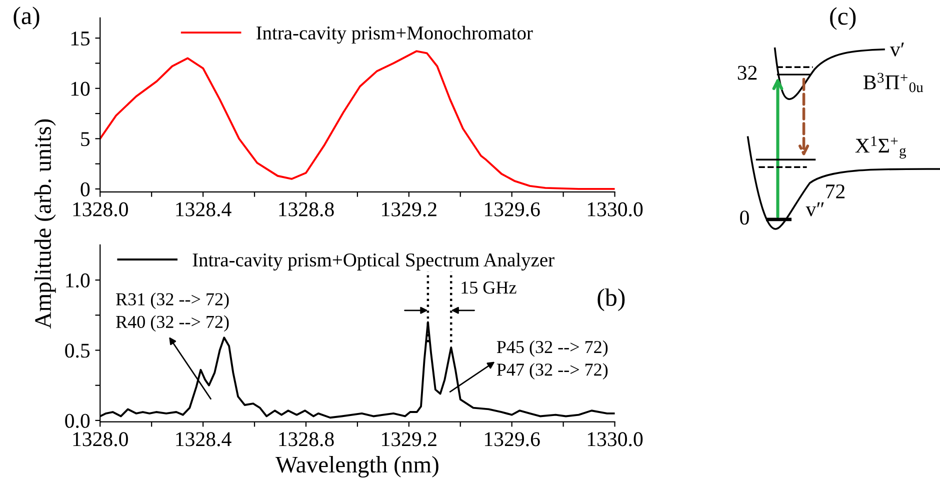 The width and height of the screenshot is (940, 486). Describe the element at coordinates (85, 139) in the screenshot. I see `y-tick-label: 5` at that location.